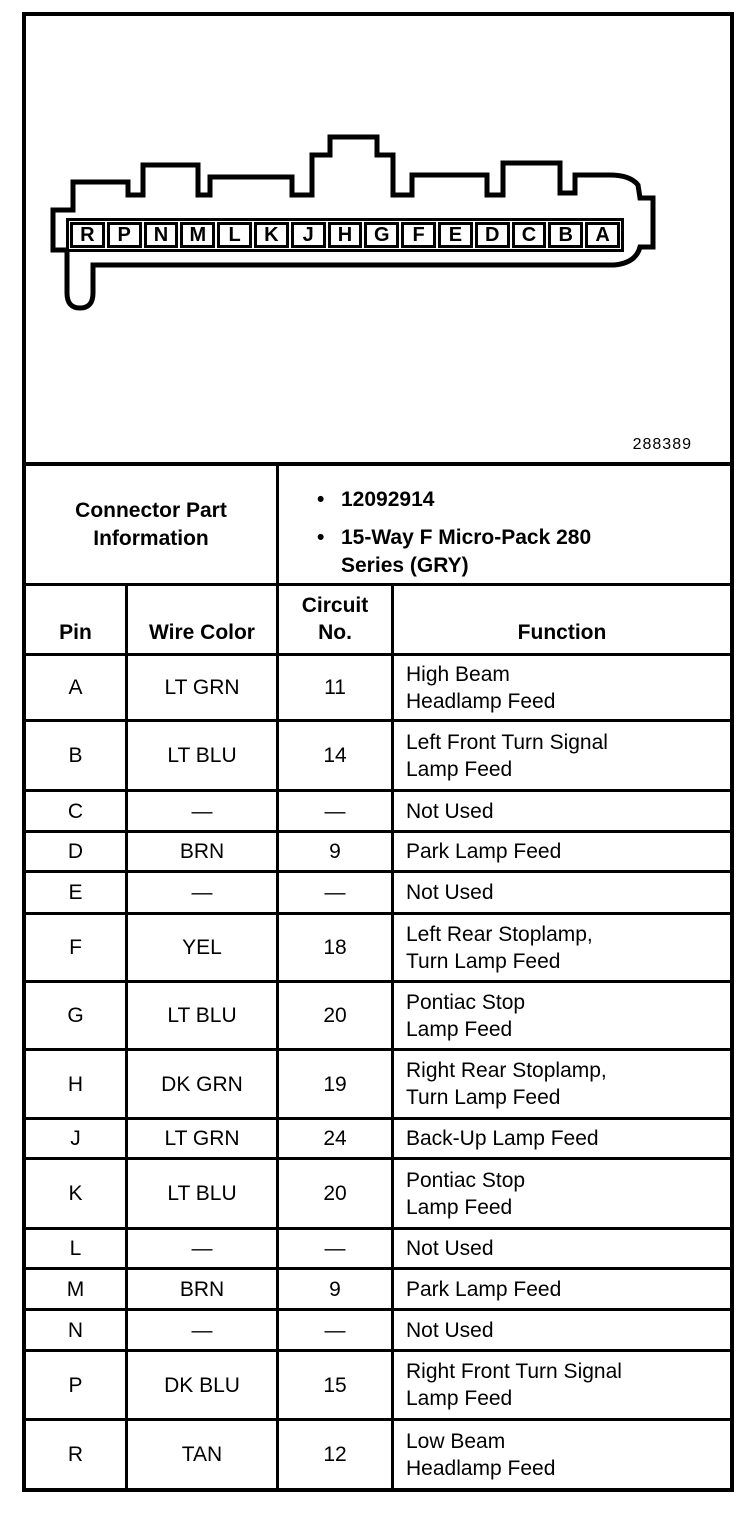 This screenshot has height=1514, width=752. Describe the element at coordinates (336, 689) in the screenshot. I see `circuit-no-cell: 11` at that location.